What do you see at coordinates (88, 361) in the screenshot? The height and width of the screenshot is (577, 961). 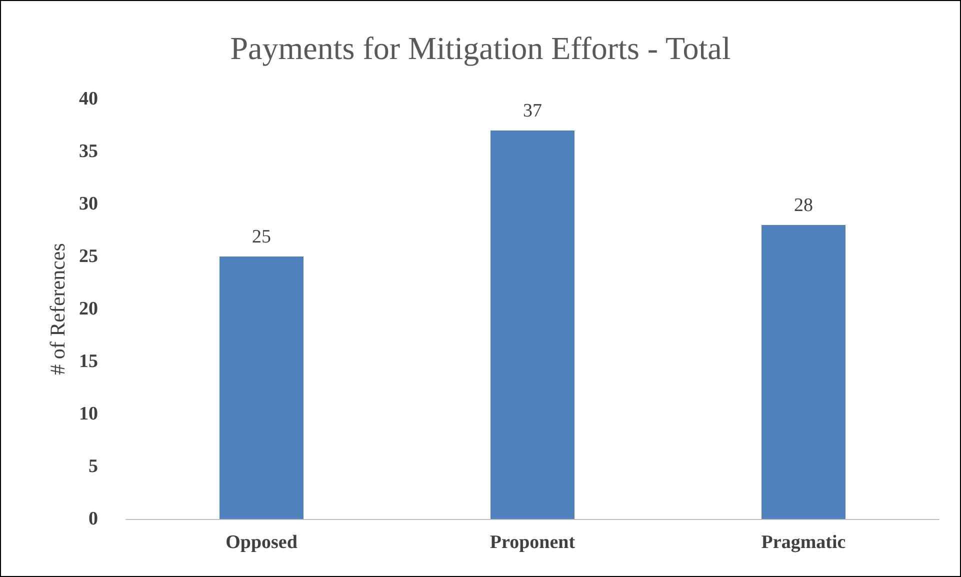 I see `y-tick-label: 15` at bounding box center [88, 361].